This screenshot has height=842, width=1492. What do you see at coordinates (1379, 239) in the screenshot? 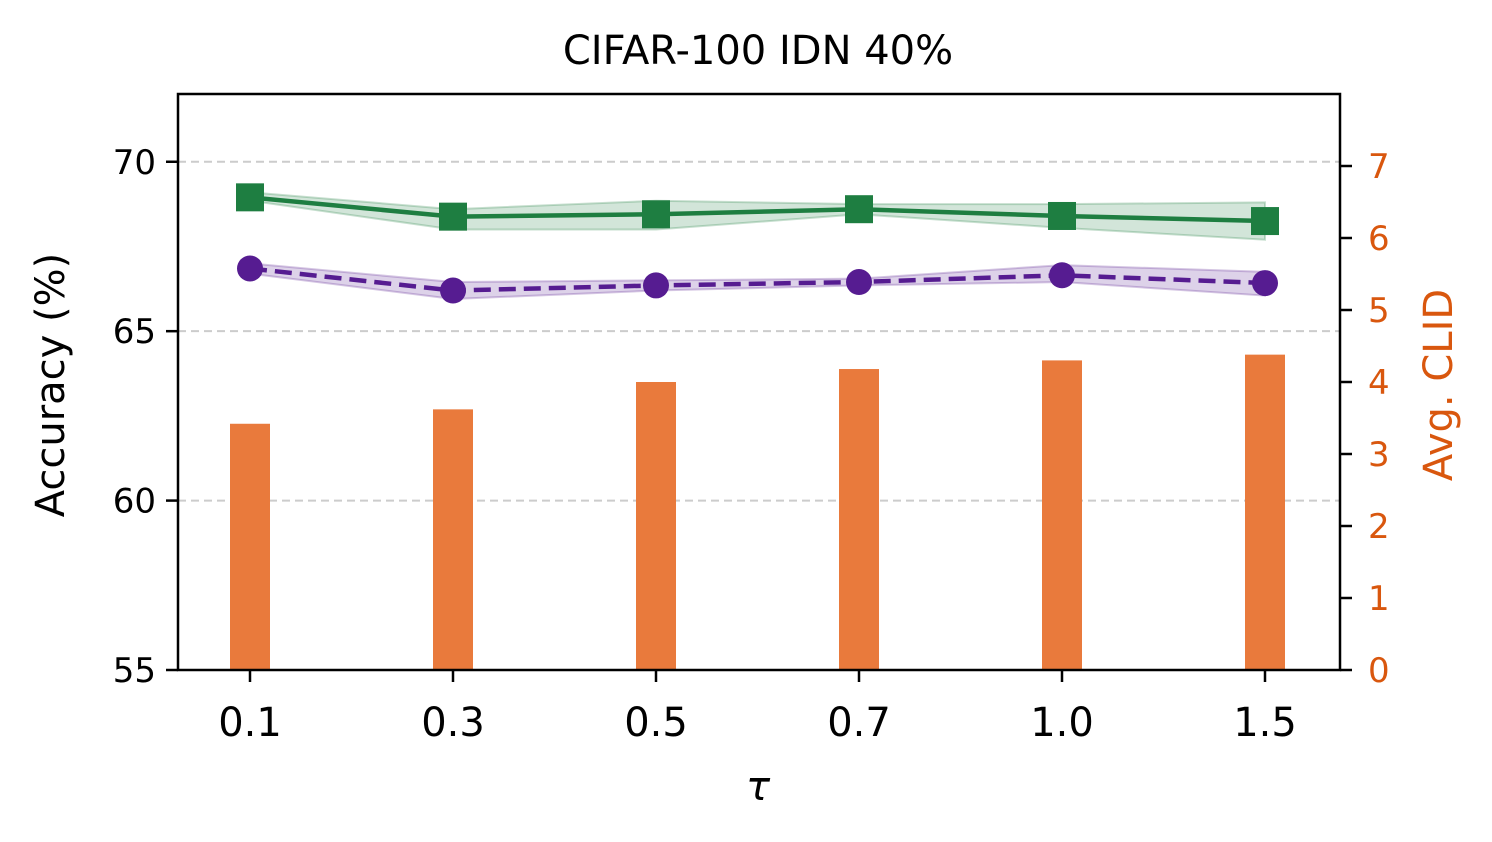
I see `y2-tick-label: 6` at bounding box center [1379, 239].